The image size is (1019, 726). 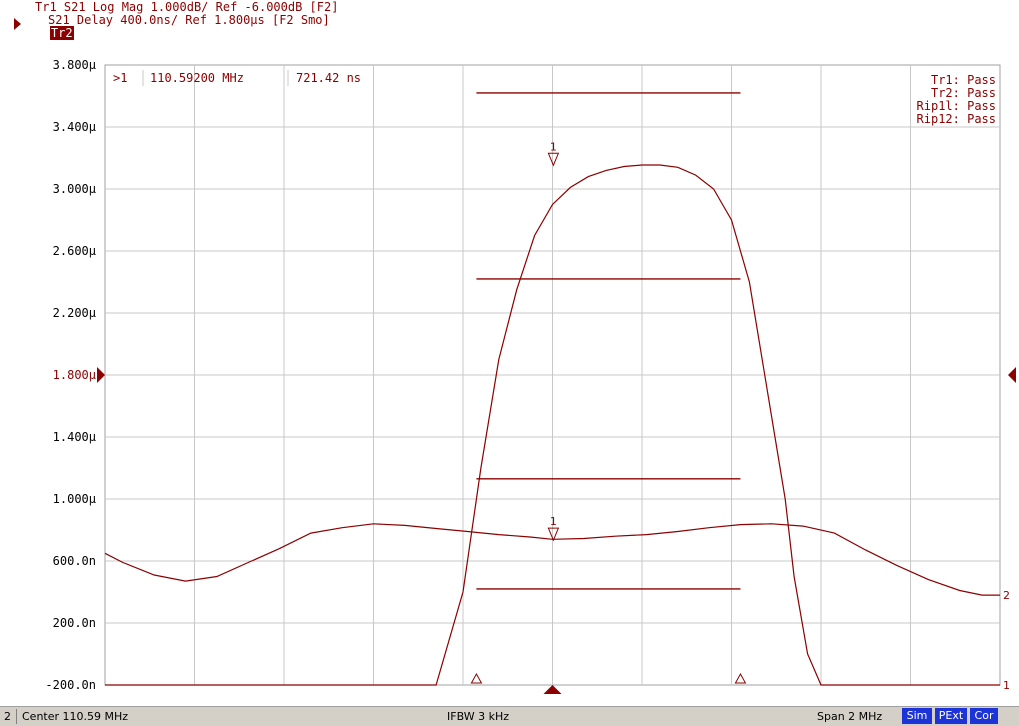 I want to click on y-tick-label: 2.200µ, so click(x=74, y=313).